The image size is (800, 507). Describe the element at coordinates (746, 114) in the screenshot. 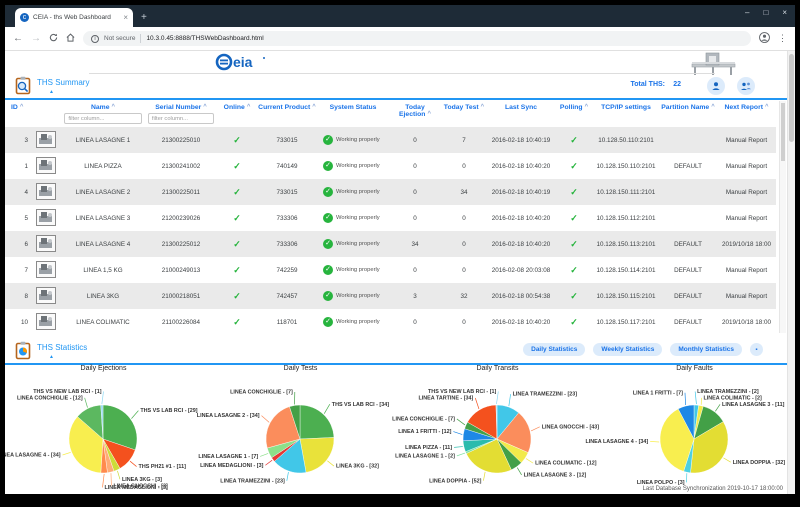

I see `column-header-next-report: Next Report ^` at that location.